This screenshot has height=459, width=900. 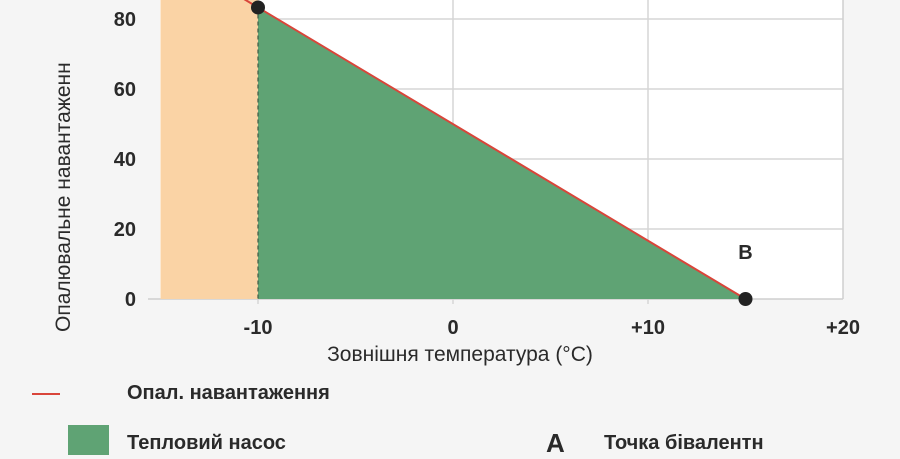 I want to click on y-tick-label: 80, so click(x=125, y=20).